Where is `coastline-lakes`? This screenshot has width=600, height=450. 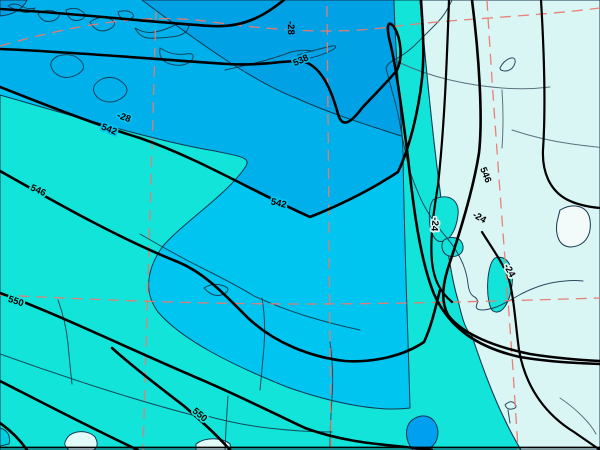
coastline-lakes is located at coordinates (89, 78).